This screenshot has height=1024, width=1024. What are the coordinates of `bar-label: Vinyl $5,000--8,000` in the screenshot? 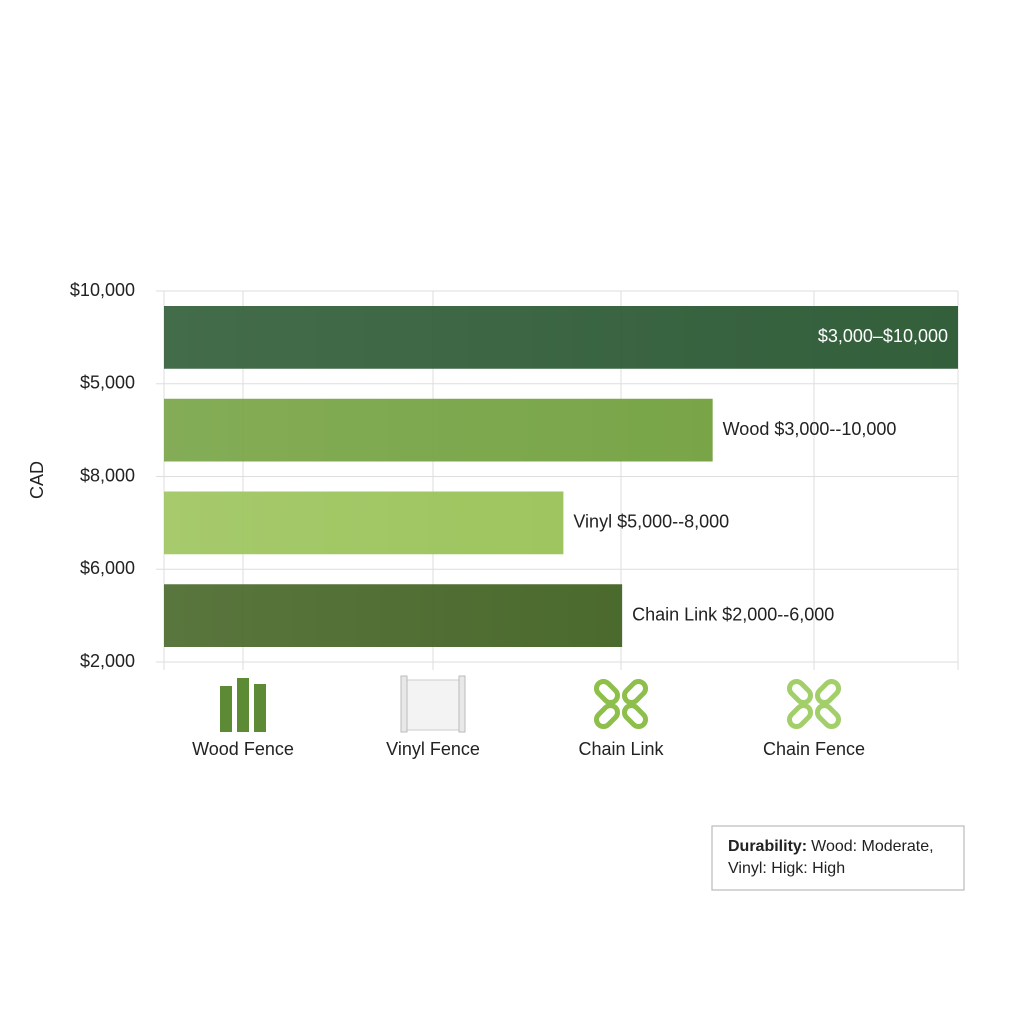 It's located at (651, 522).